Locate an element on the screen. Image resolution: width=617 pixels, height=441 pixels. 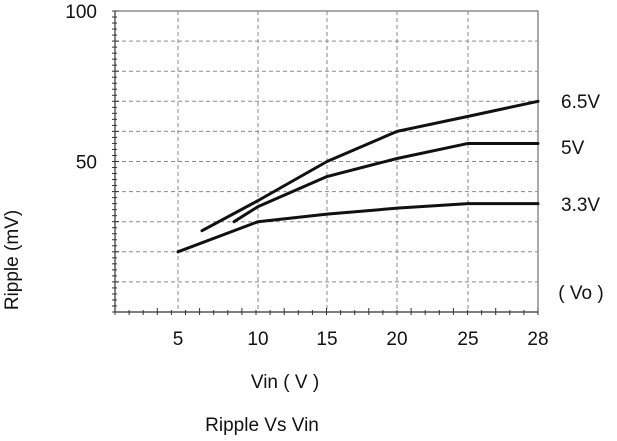
series-line-3.3V is located at coordinates (358, 228).